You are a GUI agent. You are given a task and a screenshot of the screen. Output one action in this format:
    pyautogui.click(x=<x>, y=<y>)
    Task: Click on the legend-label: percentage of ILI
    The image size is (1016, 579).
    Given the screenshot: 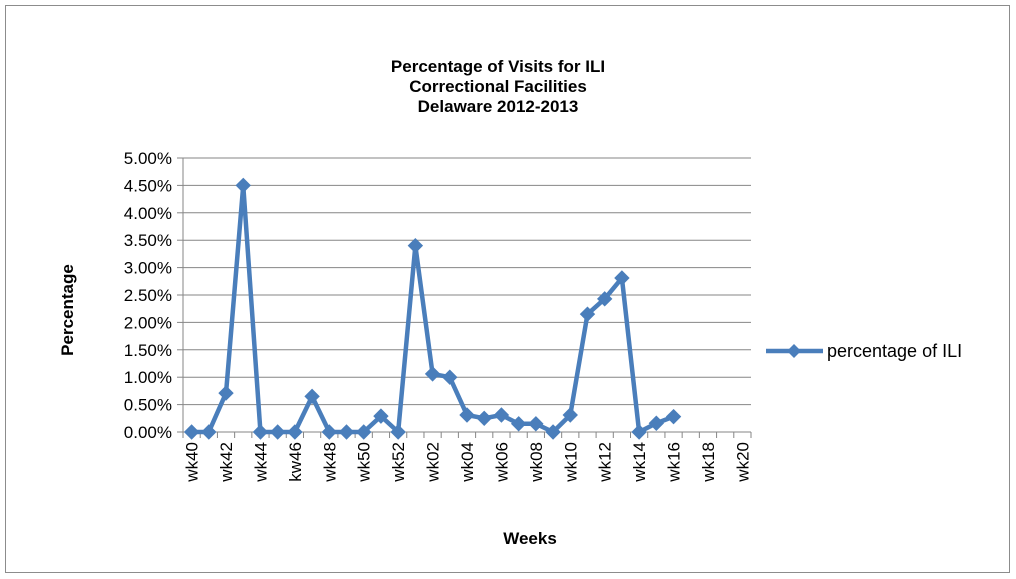 What is the action you would take?
    pyautogui.click(x=894, y=351)
    